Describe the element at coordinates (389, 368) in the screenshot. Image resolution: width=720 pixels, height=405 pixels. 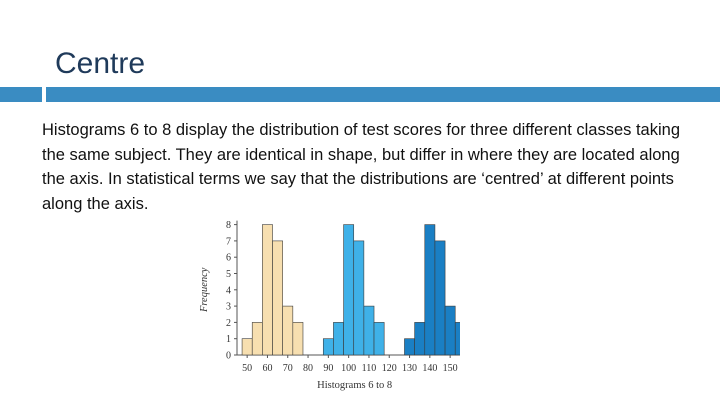
I see `x-tick-label: 120` at that location.